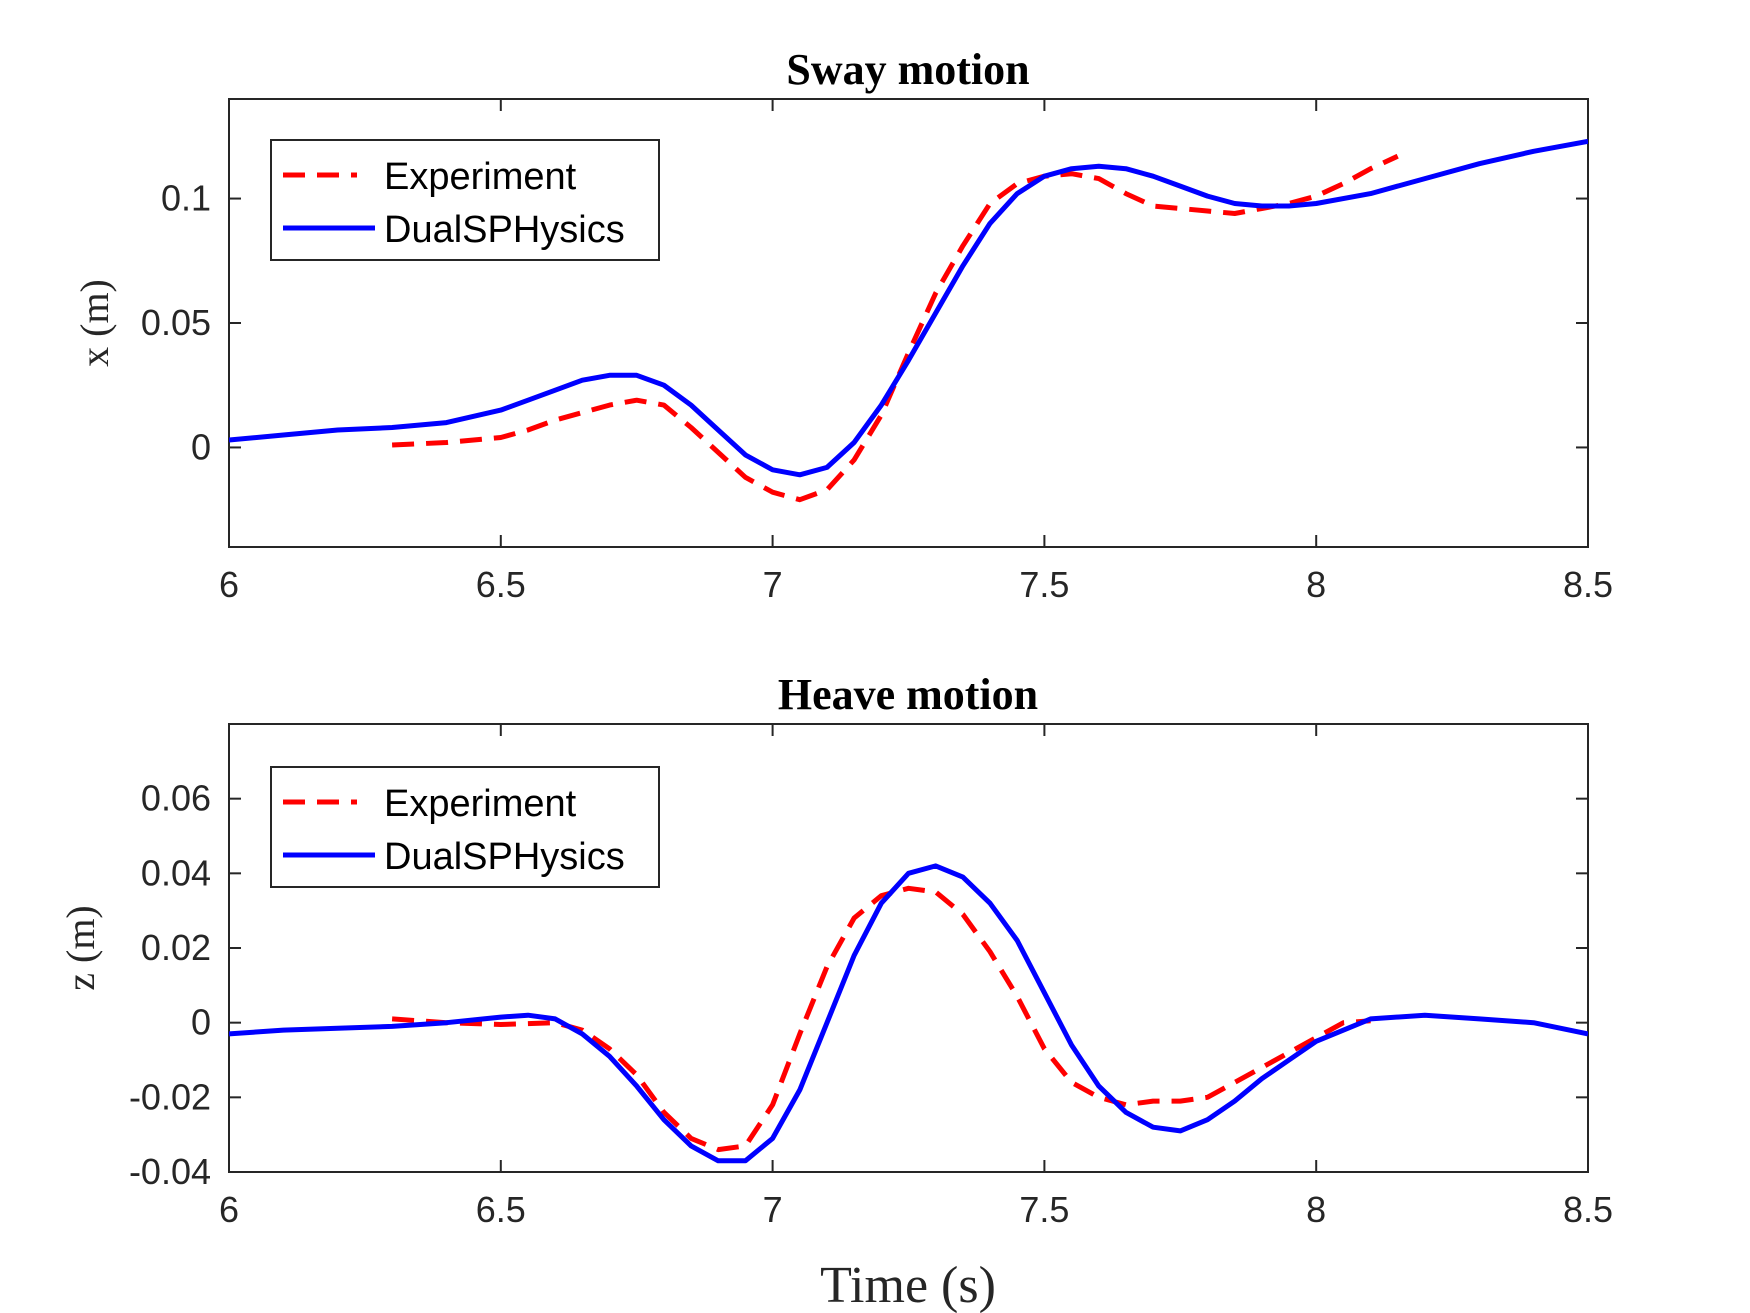  Describe the element at coordinates (480, 177) in the screenshot. I see `sway-legend-experiment-label: Experiment` at that location.